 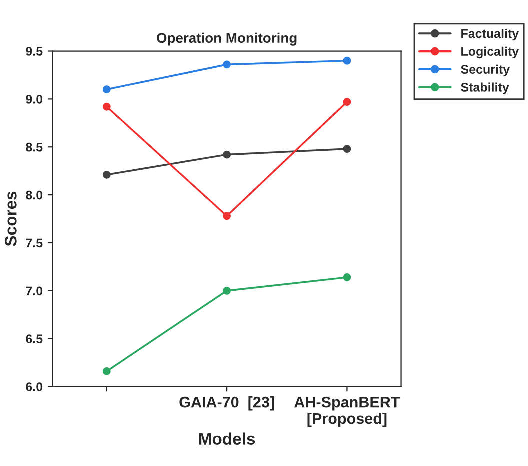 What do you see at coordinates (11, 219) in the screenshot?
I see `y-axis-title: Scores` at bounding box center [11, 219].